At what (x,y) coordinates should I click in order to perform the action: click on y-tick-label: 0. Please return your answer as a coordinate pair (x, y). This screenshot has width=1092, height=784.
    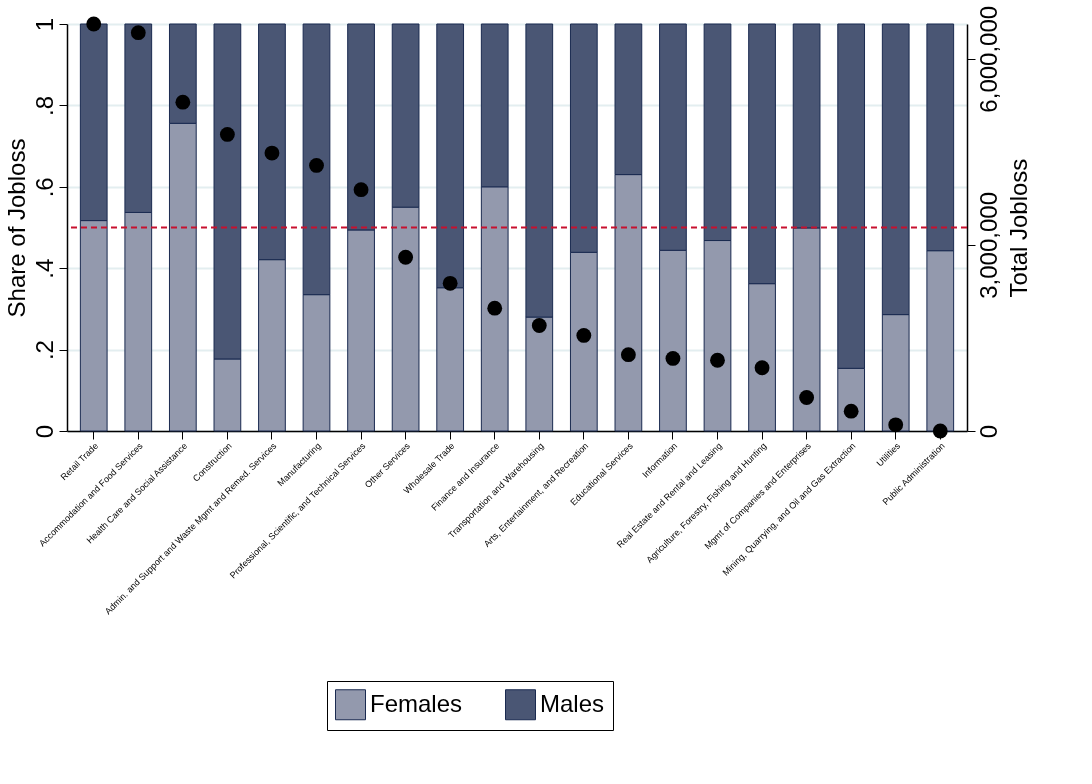
    Looking at the image, I should click on (44, 431).